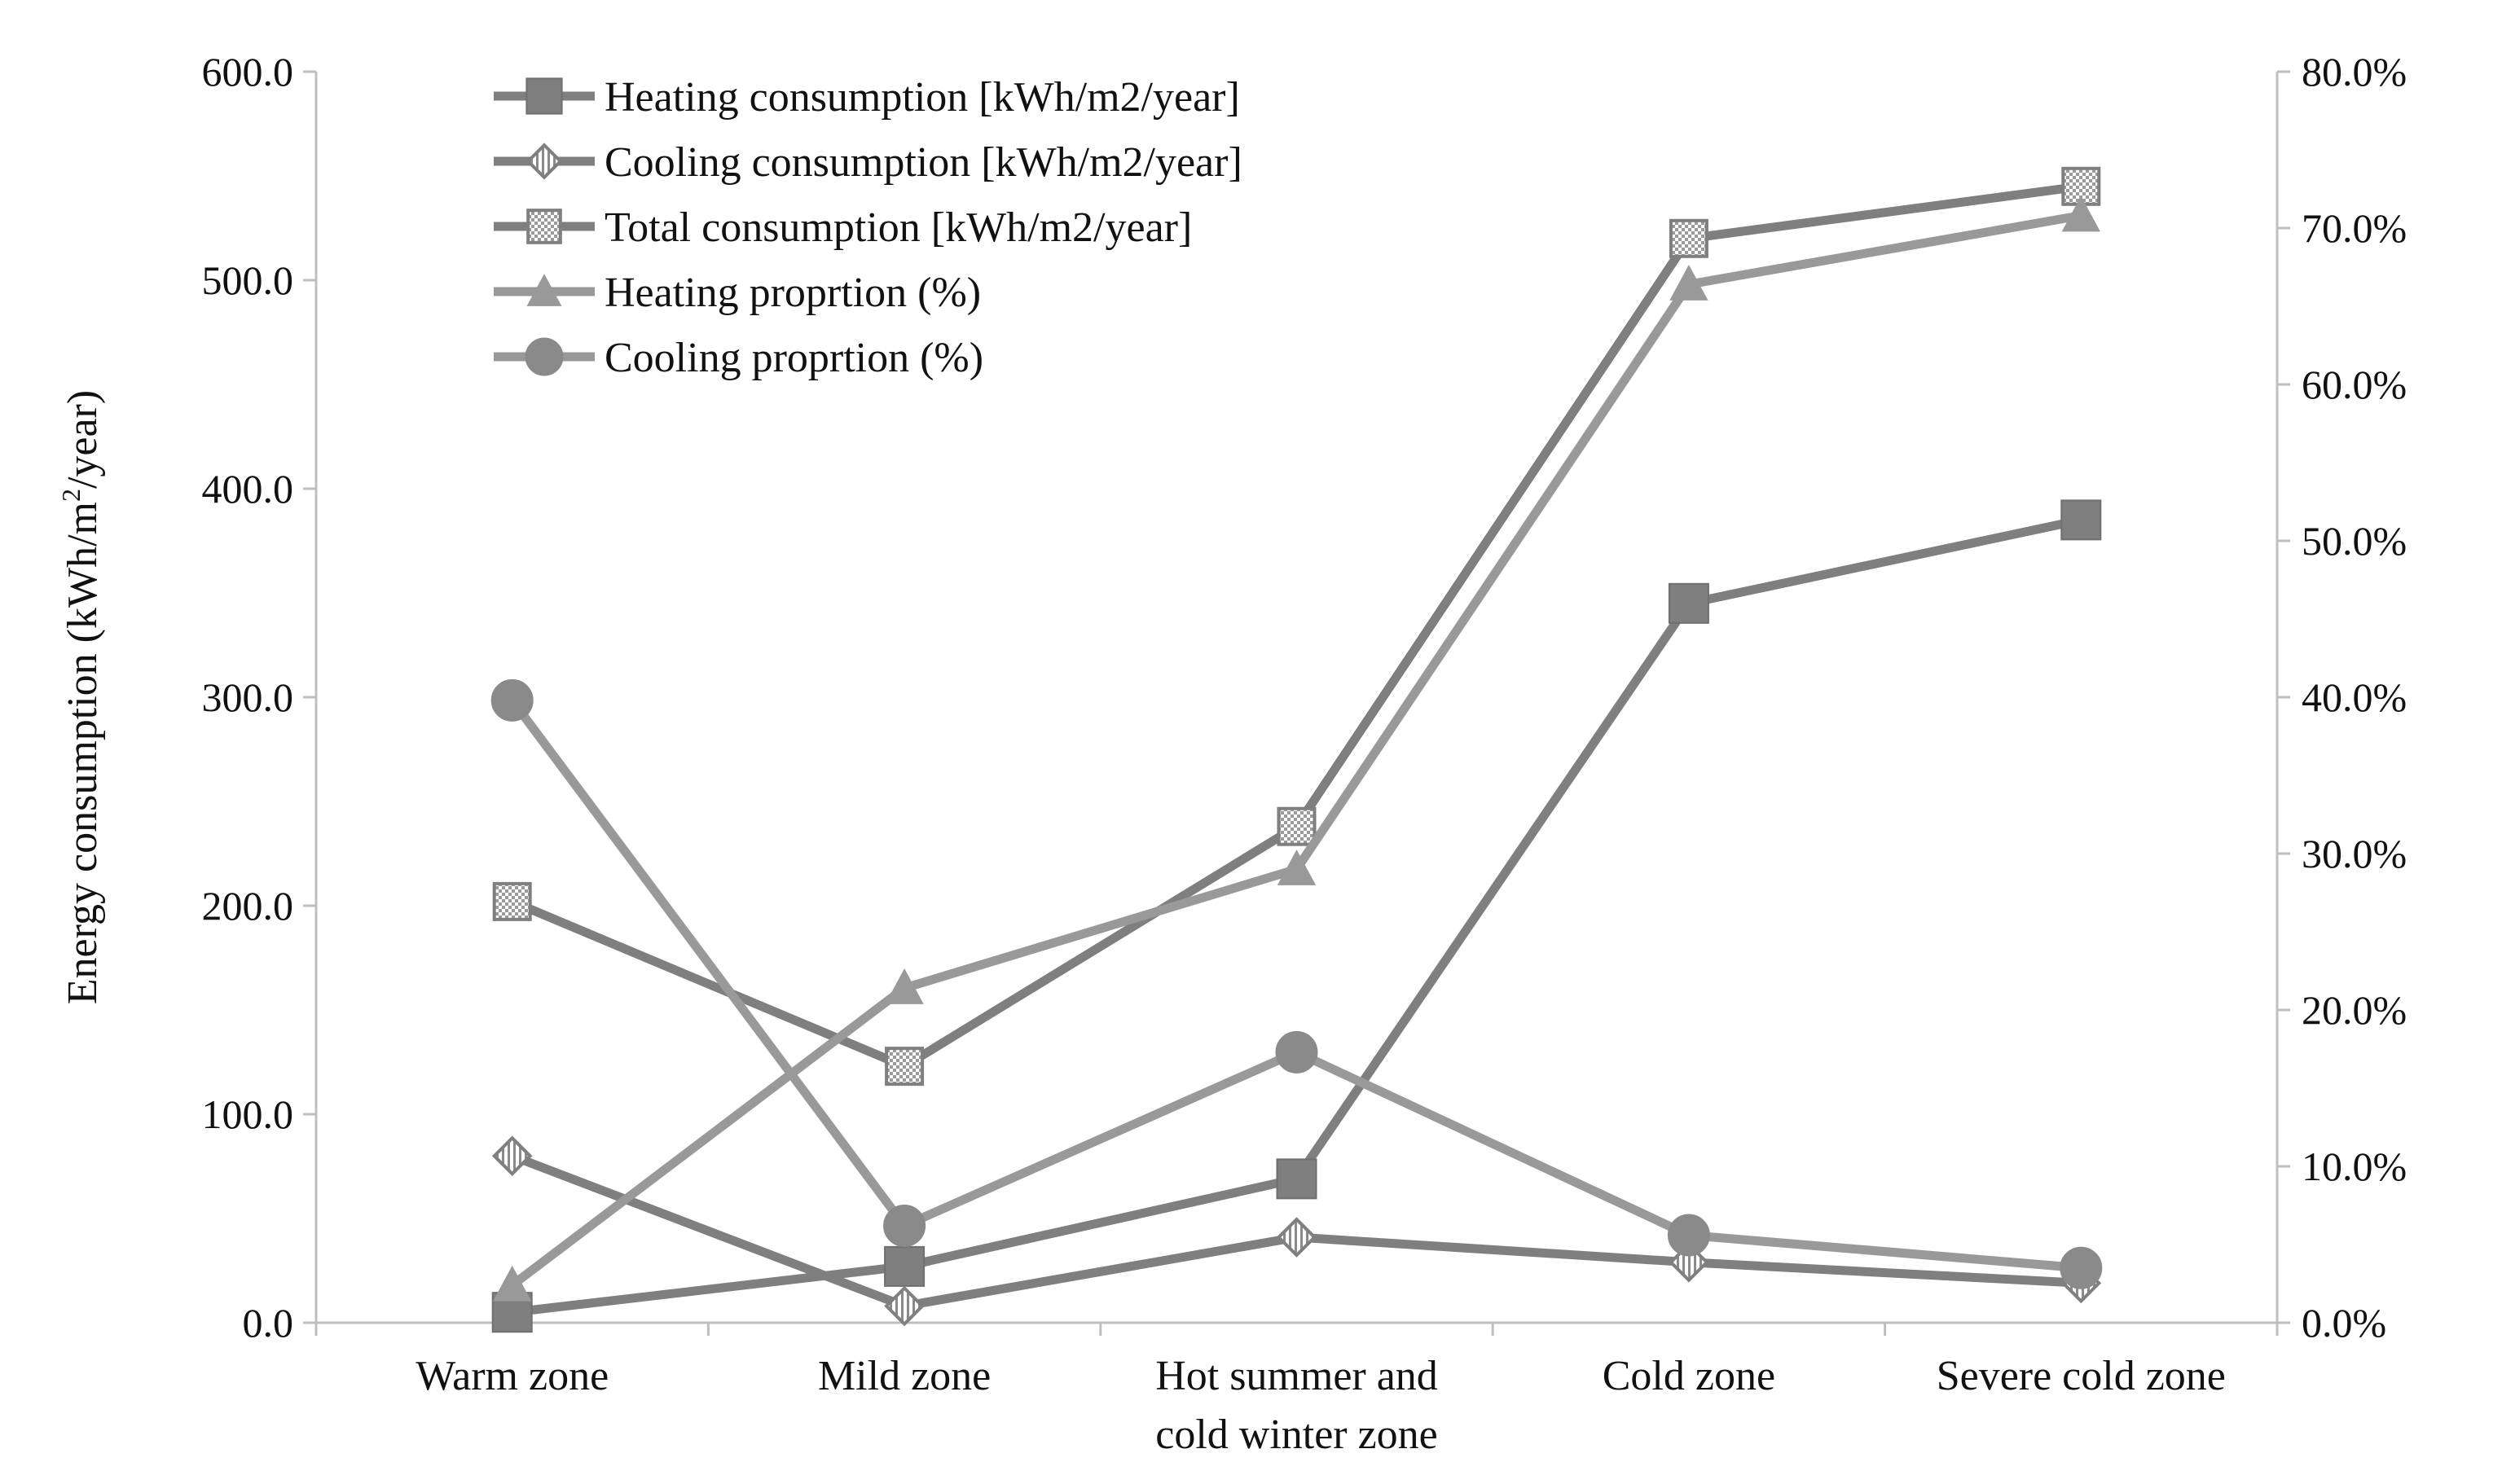 The width and height of the screenshot is (2502, 1484). I want to click on right-tick-label: 70.0%, so click(2355, 228).